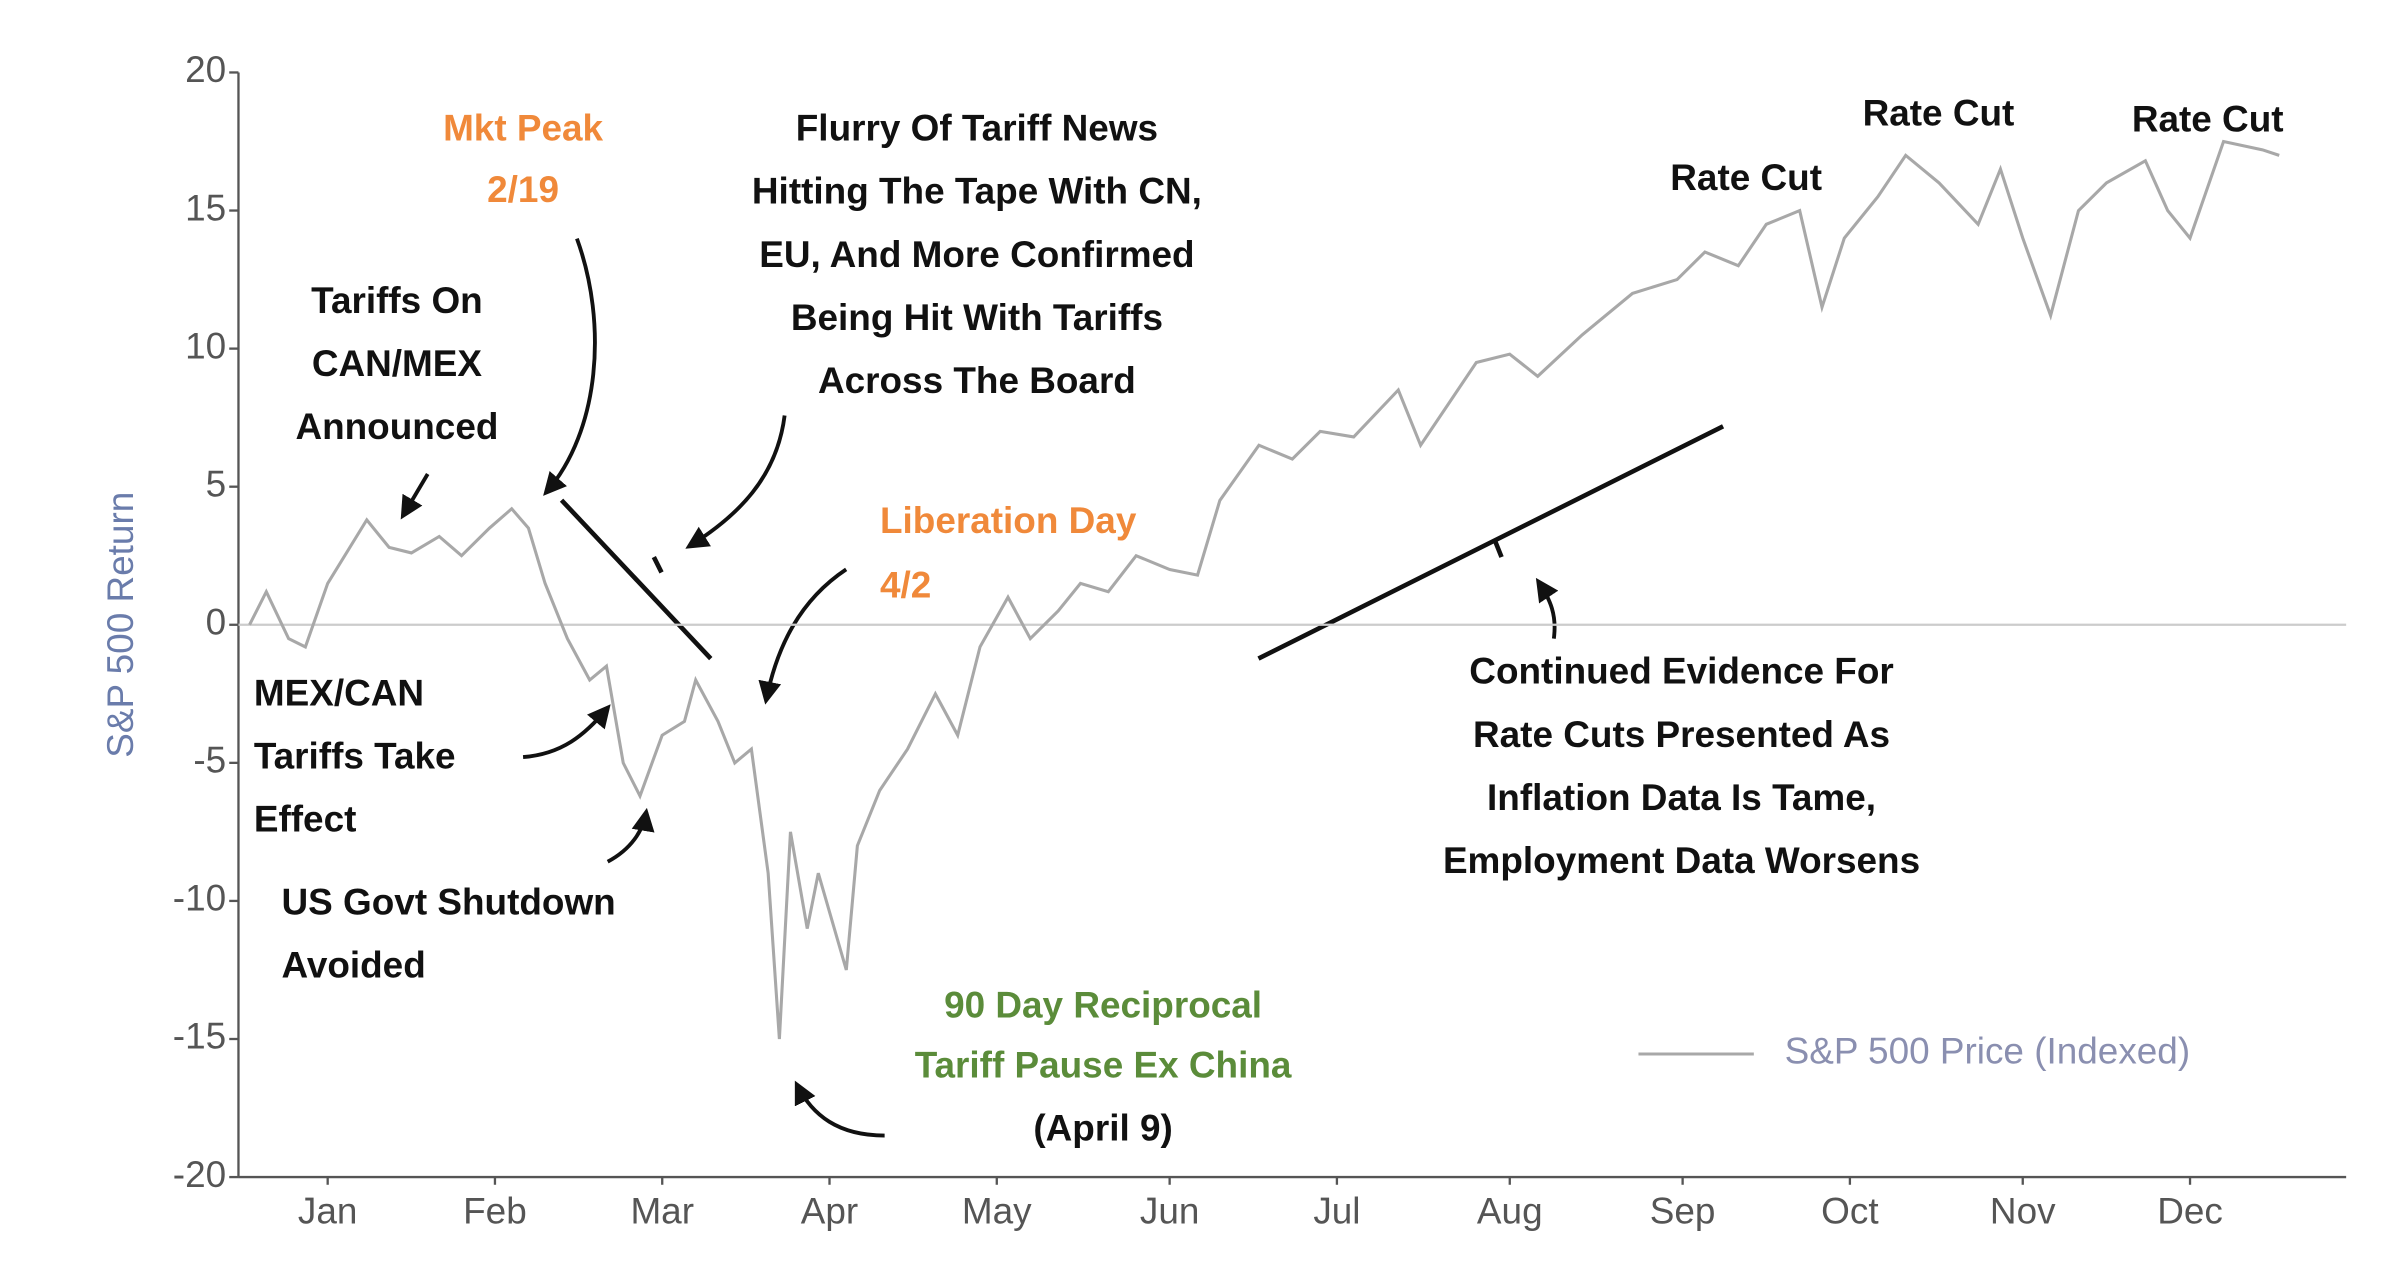  I want to click on y-tick-label: 20, so click(205, 69).